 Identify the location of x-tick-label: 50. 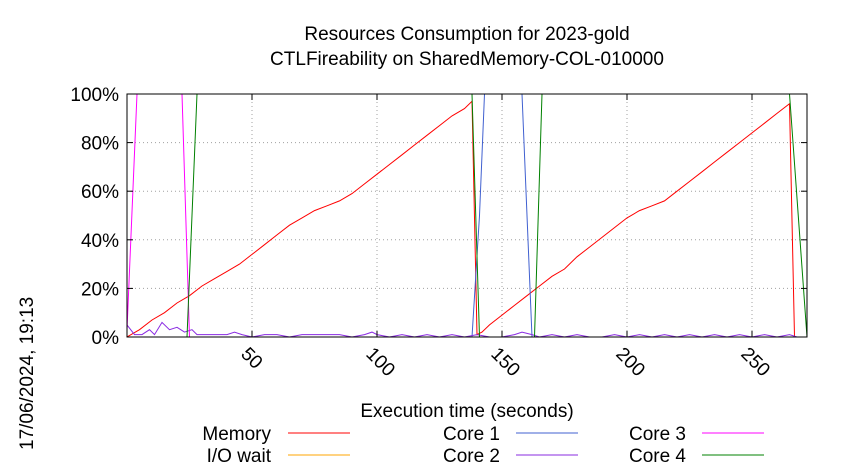
(251, 359).